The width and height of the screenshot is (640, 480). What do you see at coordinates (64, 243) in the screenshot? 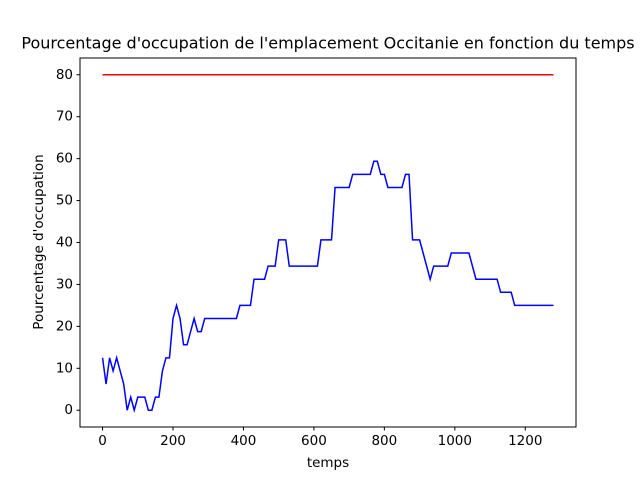
I see `y-tick-label: 40` at bounding box center [64, 243].